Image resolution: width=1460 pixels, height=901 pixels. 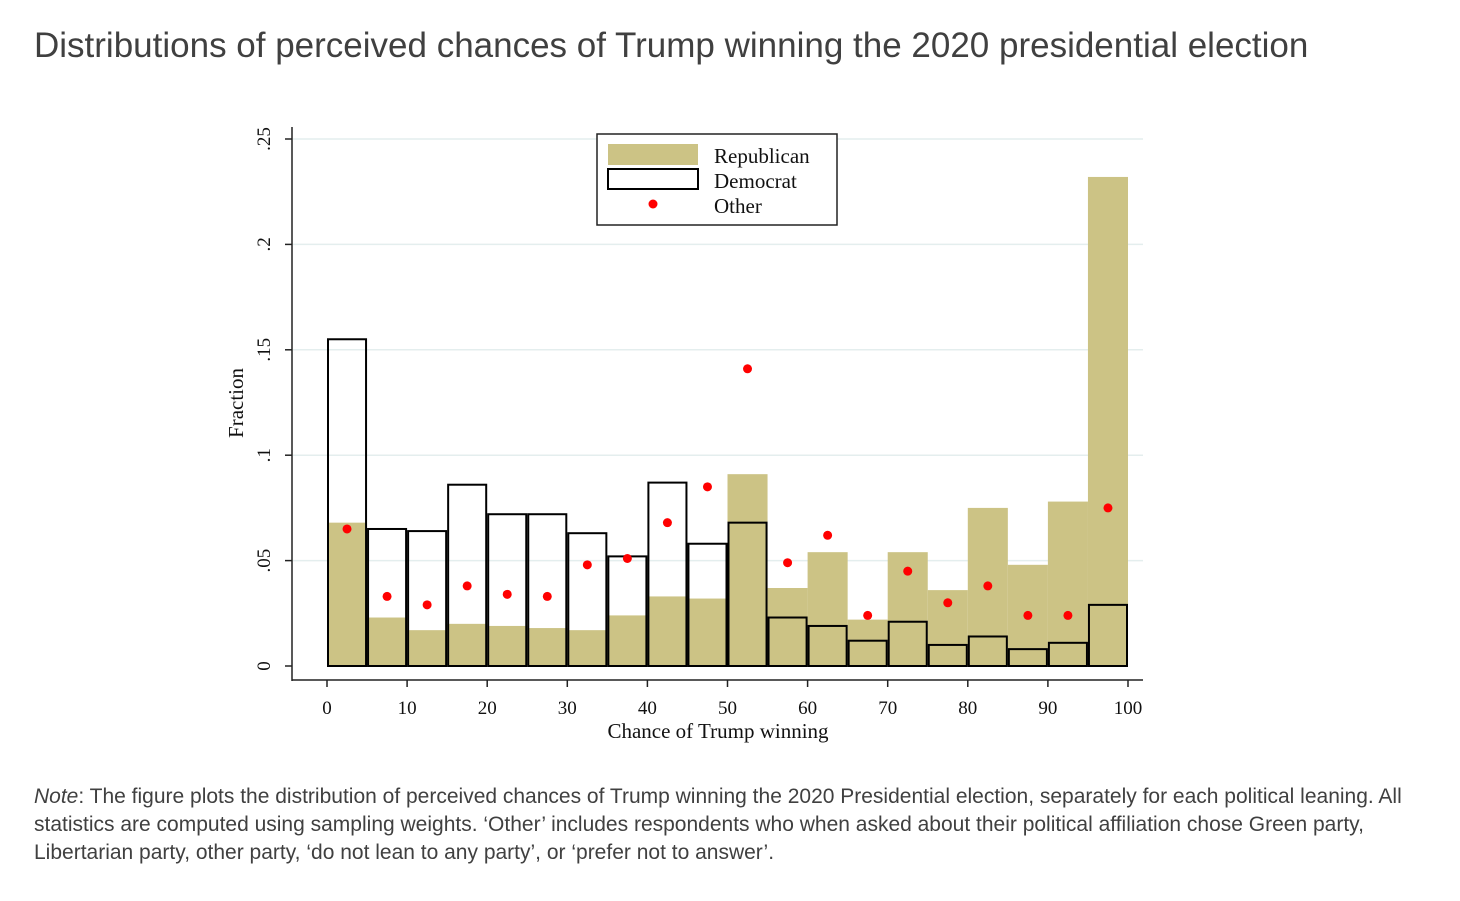 I want to click on legend-label-other: Other, so click(x=738, y=206).